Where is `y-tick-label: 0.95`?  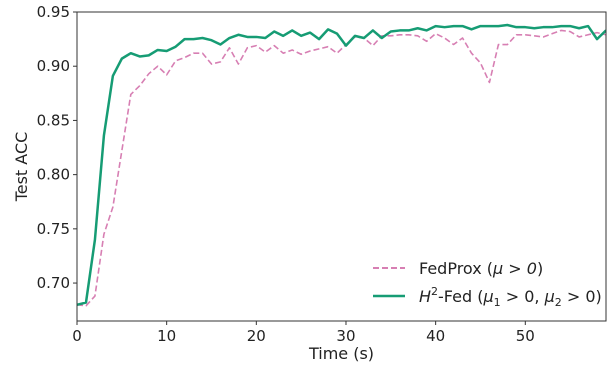
y-tick-label: 0.95 is located at coordinates (53, 12).